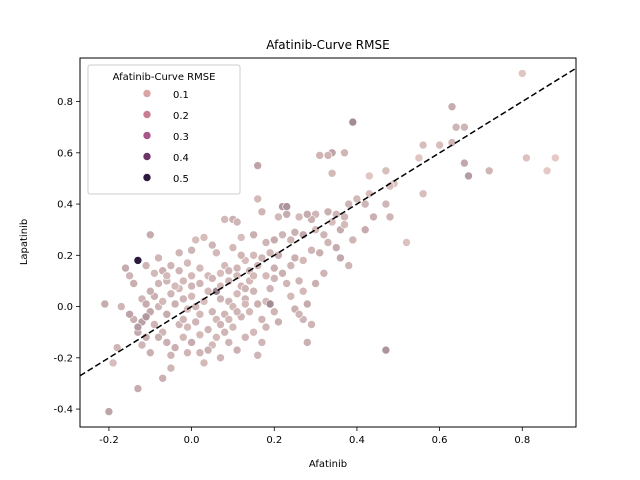 This screenshot has width=640, height=480. I want to click on x-axis-title: Afatinib, so click(328, 464).